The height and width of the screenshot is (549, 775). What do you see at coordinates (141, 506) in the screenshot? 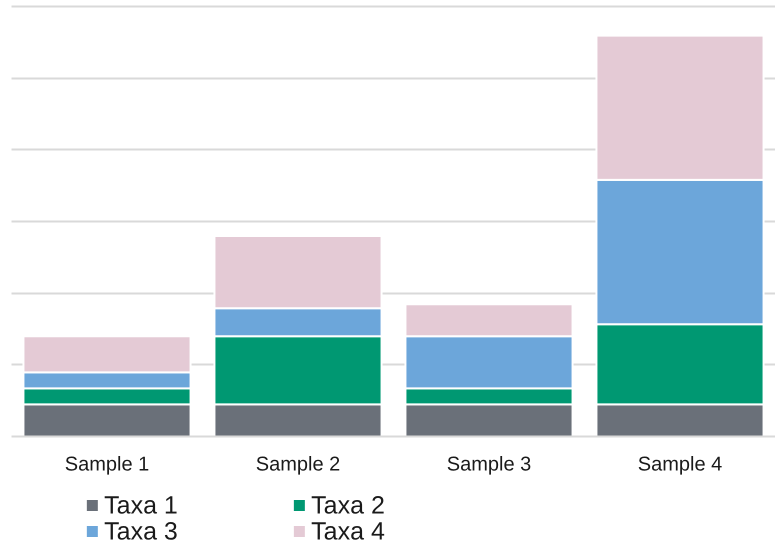
I see `legend-label: Taxa 1` at bounding box center [141, 506].